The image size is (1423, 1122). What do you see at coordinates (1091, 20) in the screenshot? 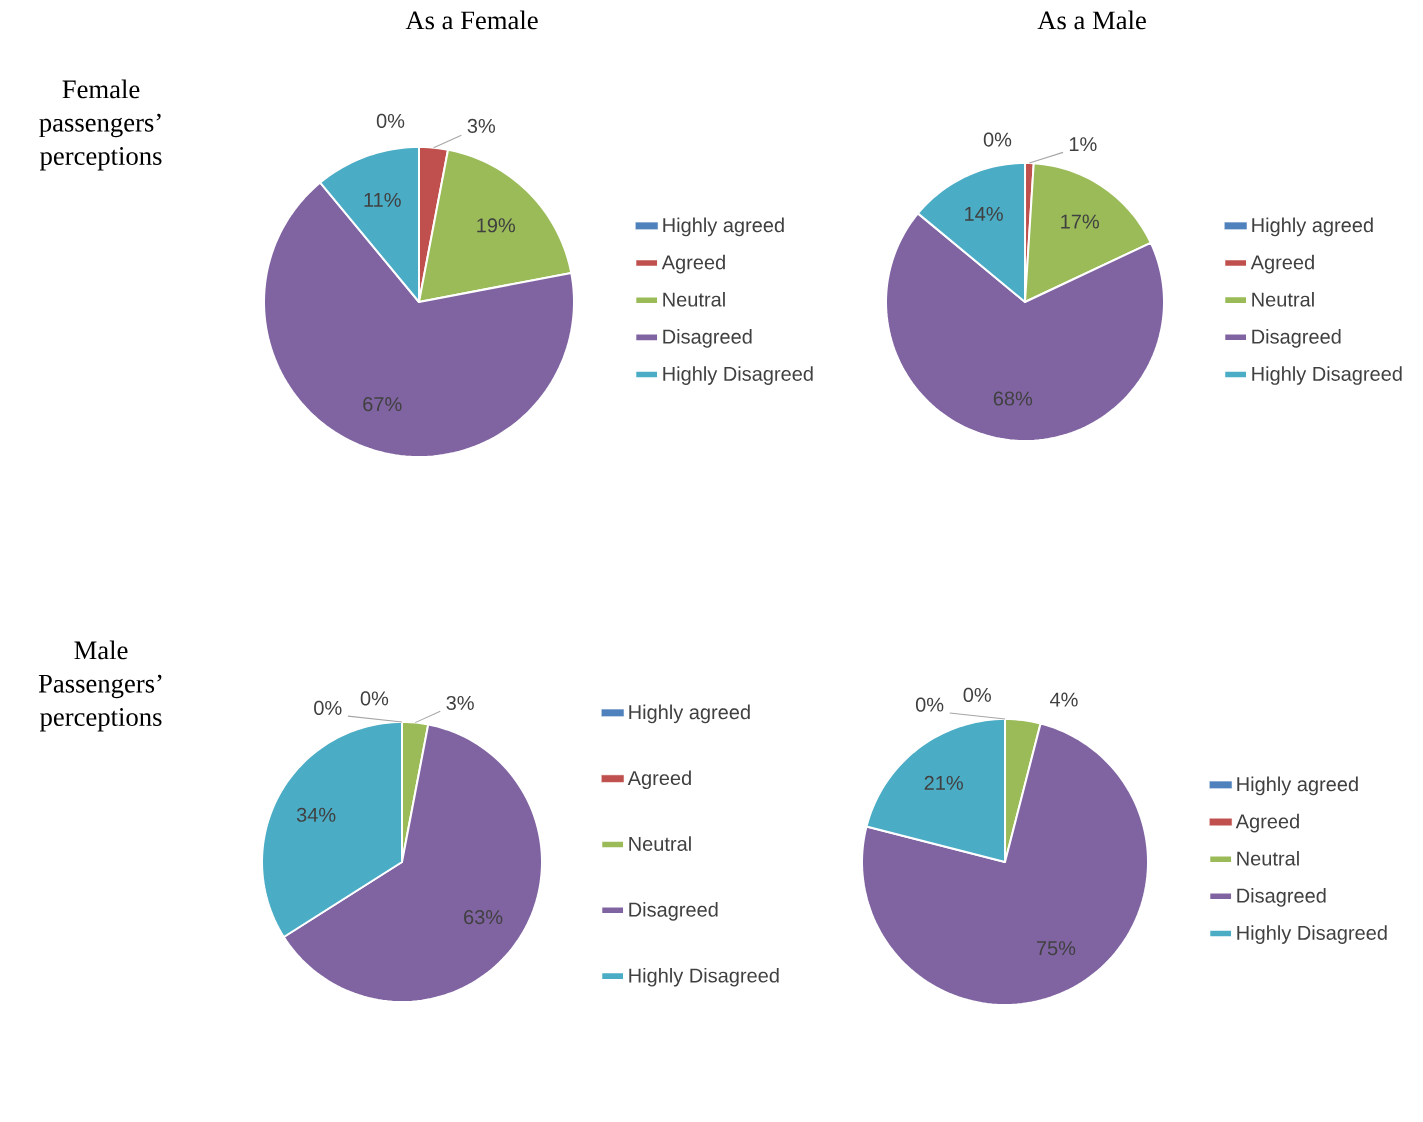
I see `chart-title: As a Male` at bounding box center [1091, 20].